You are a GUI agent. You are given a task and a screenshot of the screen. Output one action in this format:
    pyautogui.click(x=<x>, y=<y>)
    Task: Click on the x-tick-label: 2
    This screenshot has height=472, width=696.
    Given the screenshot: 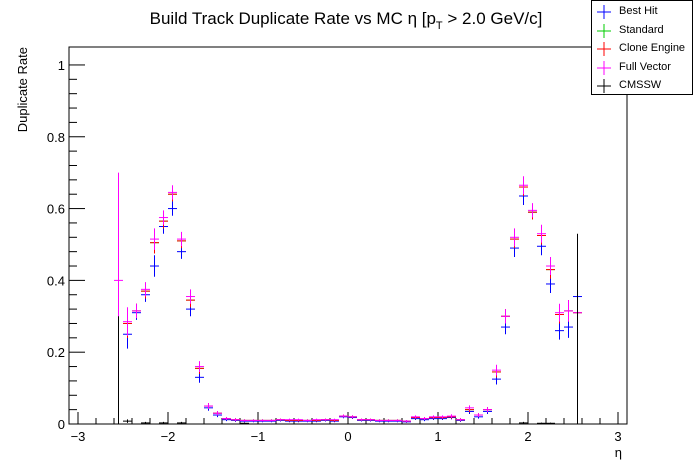 What is the action you would take?
    pyautogui.click(x=527, y=436)
    